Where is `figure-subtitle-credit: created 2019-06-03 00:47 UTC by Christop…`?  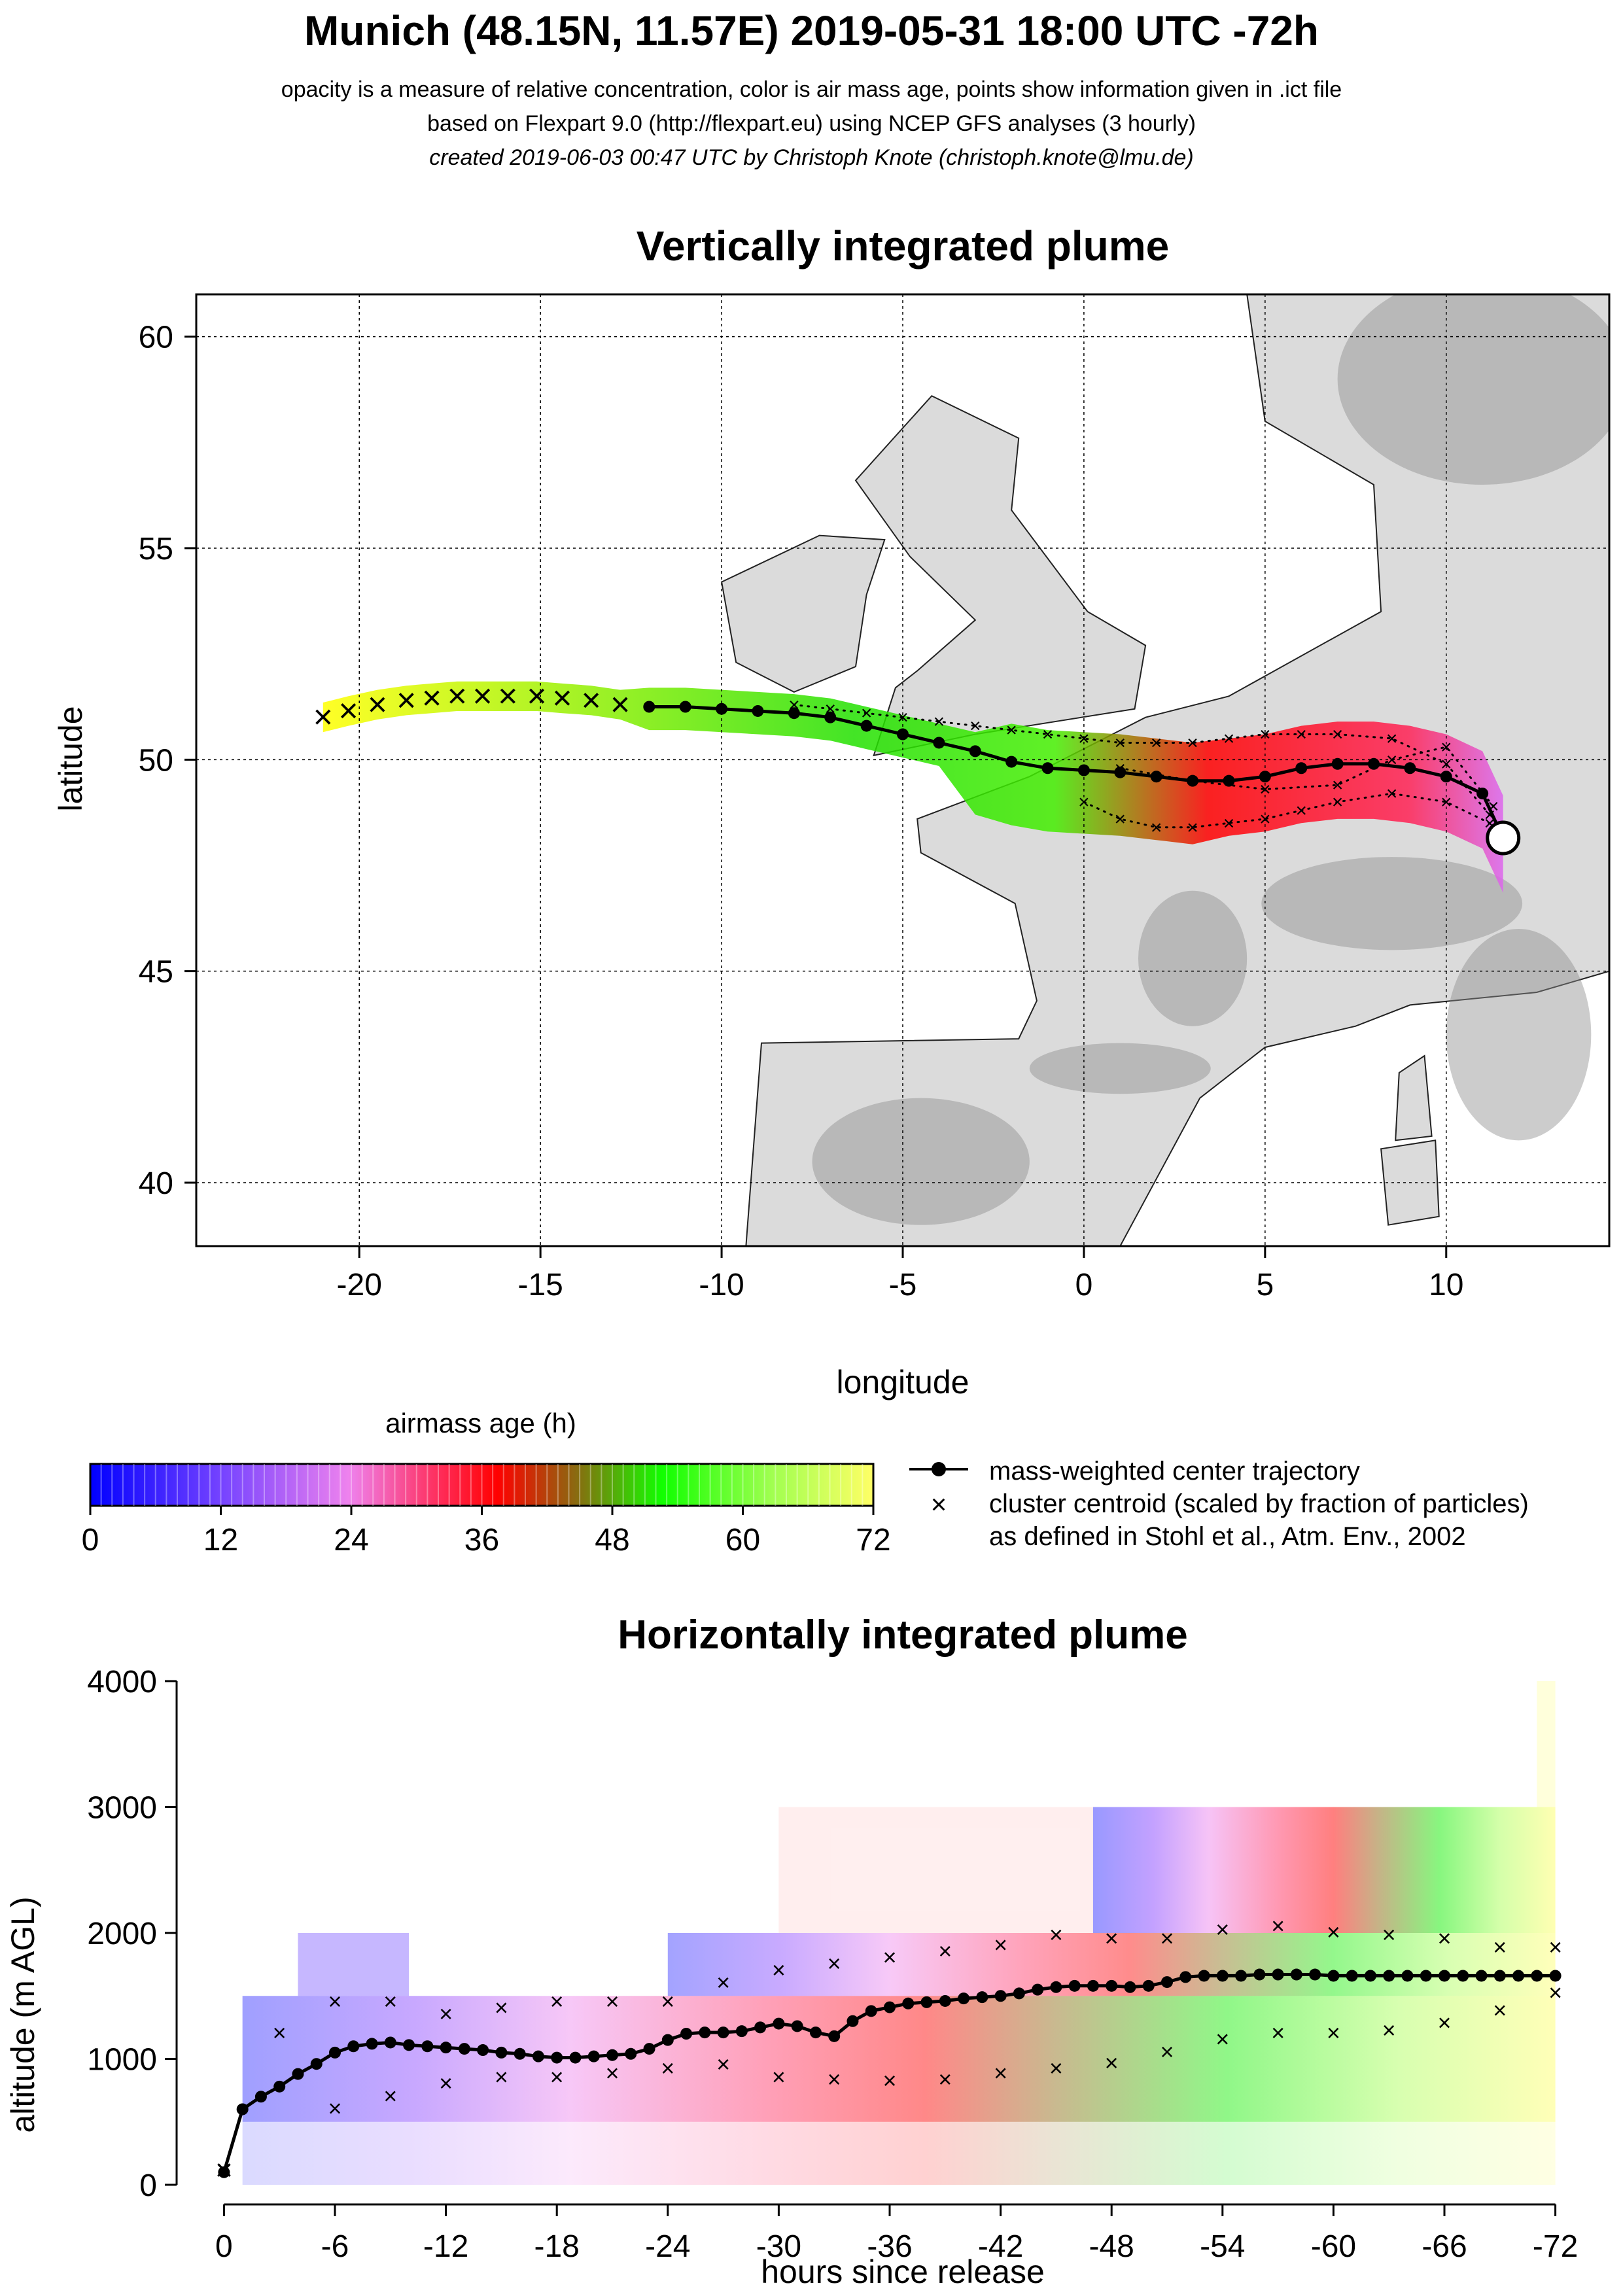
figure-subtitle-credit: created 2019-06-03 00:47 UTC by Christop… is located at coordinates (812, 157).